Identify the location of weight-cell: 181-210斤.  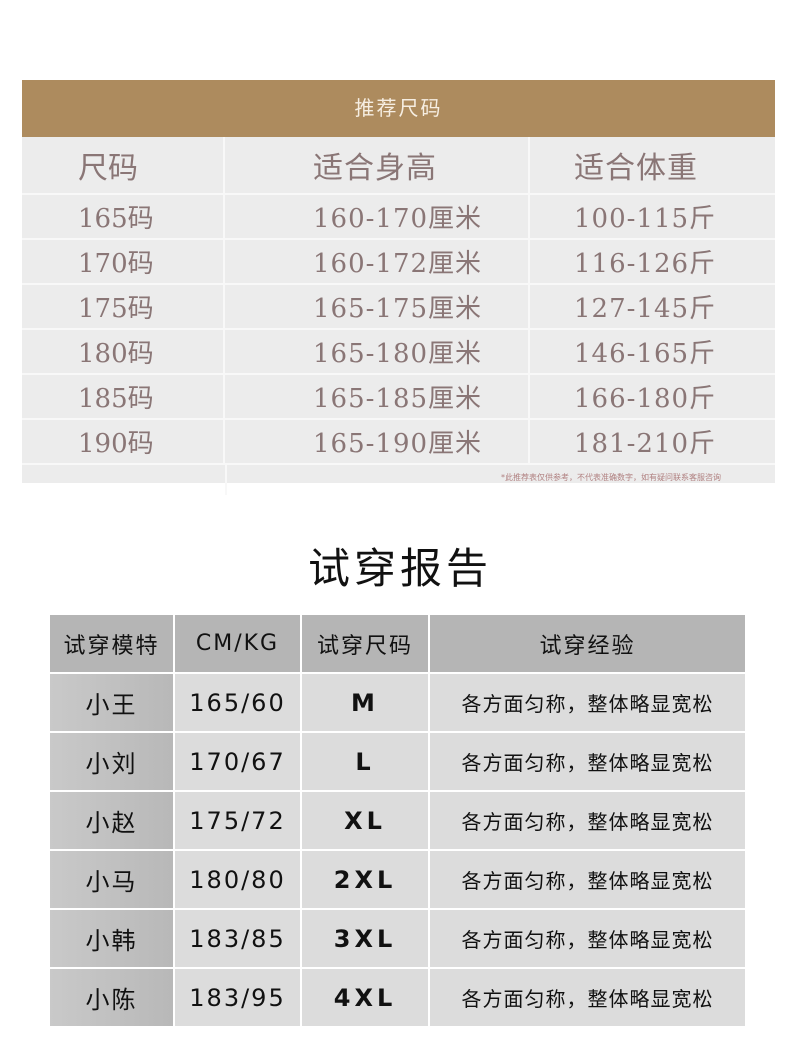
(645, 444).